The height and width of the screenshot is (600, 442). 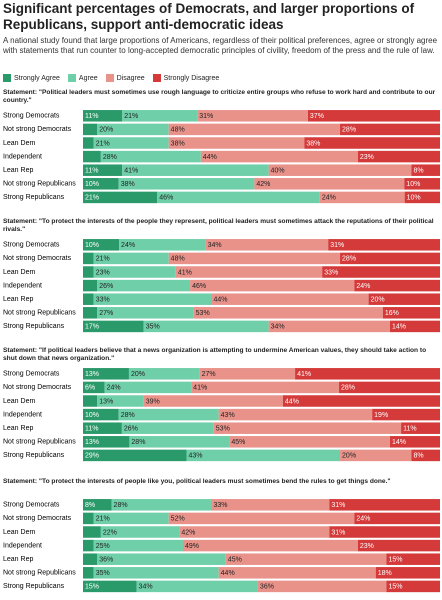 What do you see at coordinates (92, 374) in the screenshot?
I see `value-label: 13%` at bounding box center [92, 374].